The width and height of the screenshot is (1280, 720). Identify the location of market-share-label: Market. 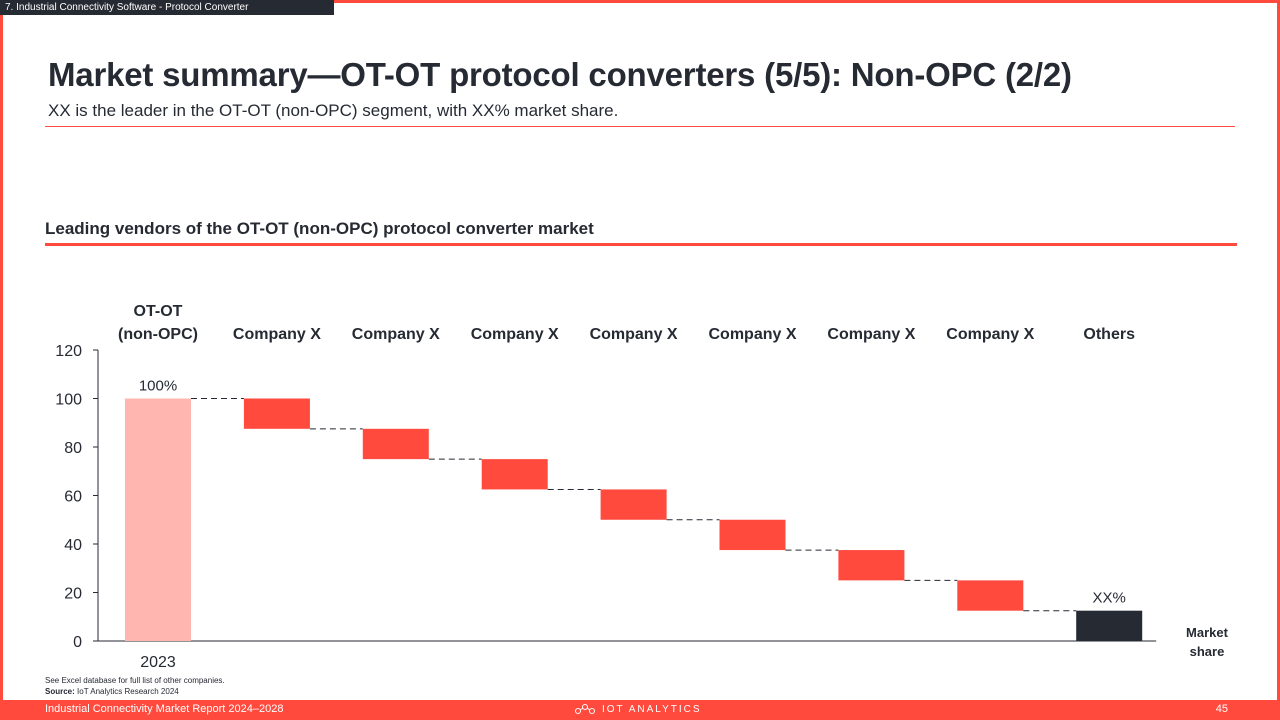
(1207, 632).